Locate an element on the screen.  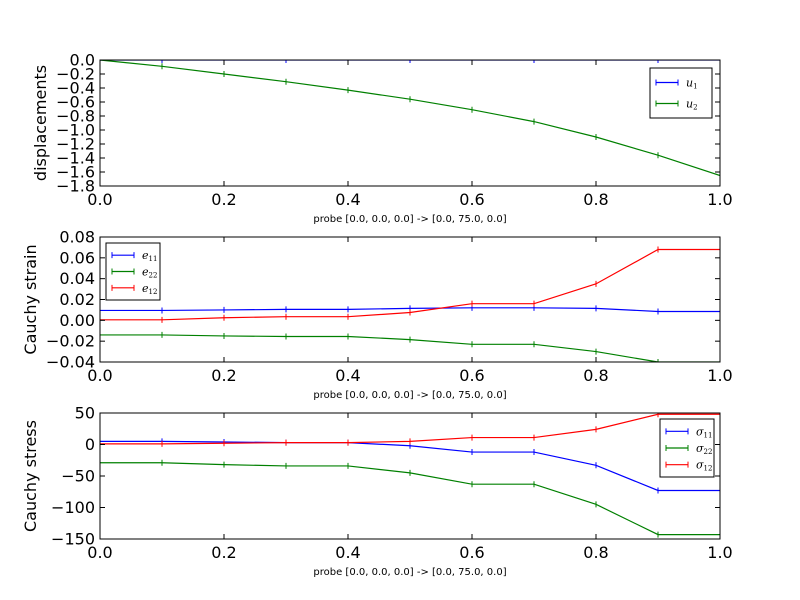
y-tick-label: −0.8 is located at coordinates (75, 116).